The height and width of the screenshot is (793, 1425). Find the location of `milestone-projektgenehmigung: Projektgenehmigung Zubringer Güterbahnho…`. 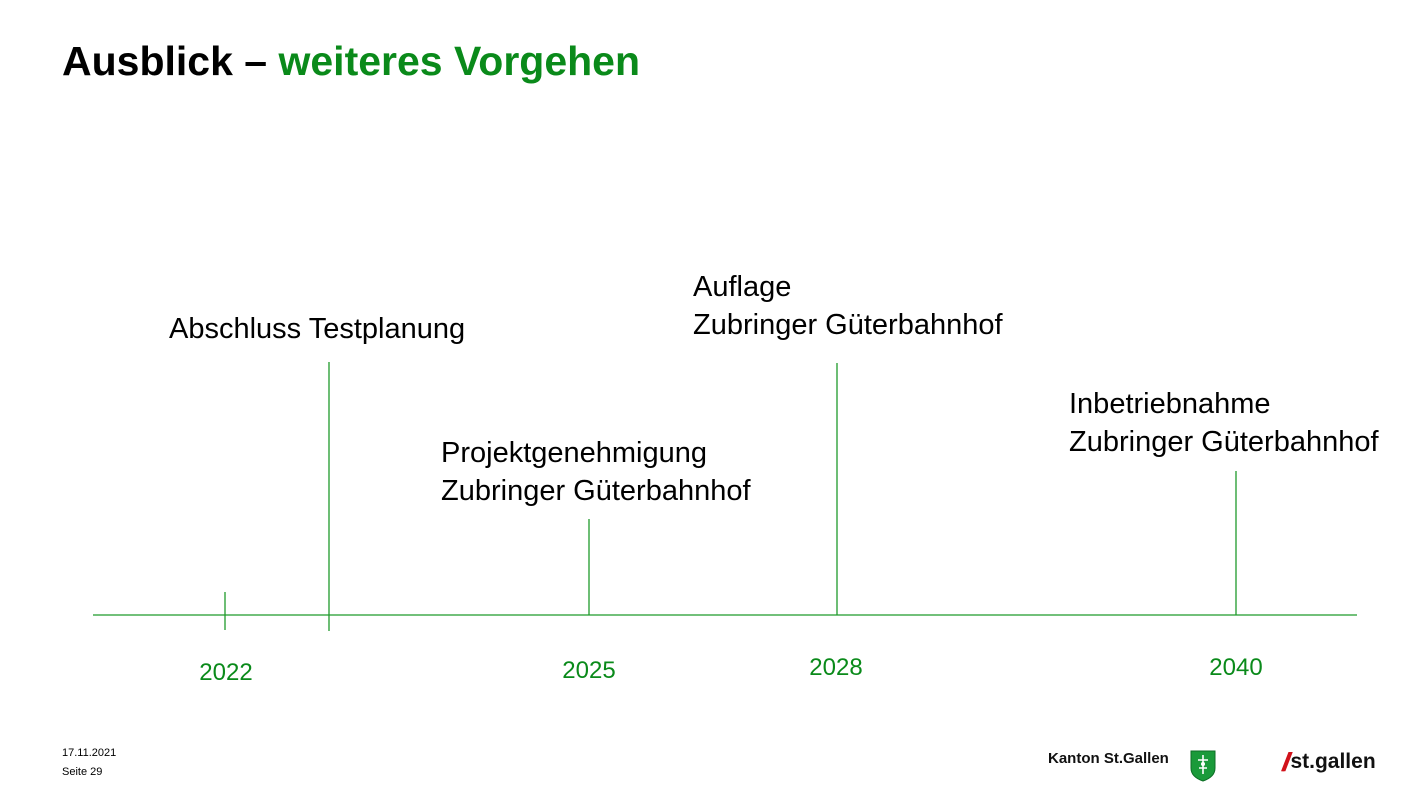

milestone-projektgenehmigung: Projektgenehmigung Zubringer Güterbahnho… is located at coordinates (596, 472).